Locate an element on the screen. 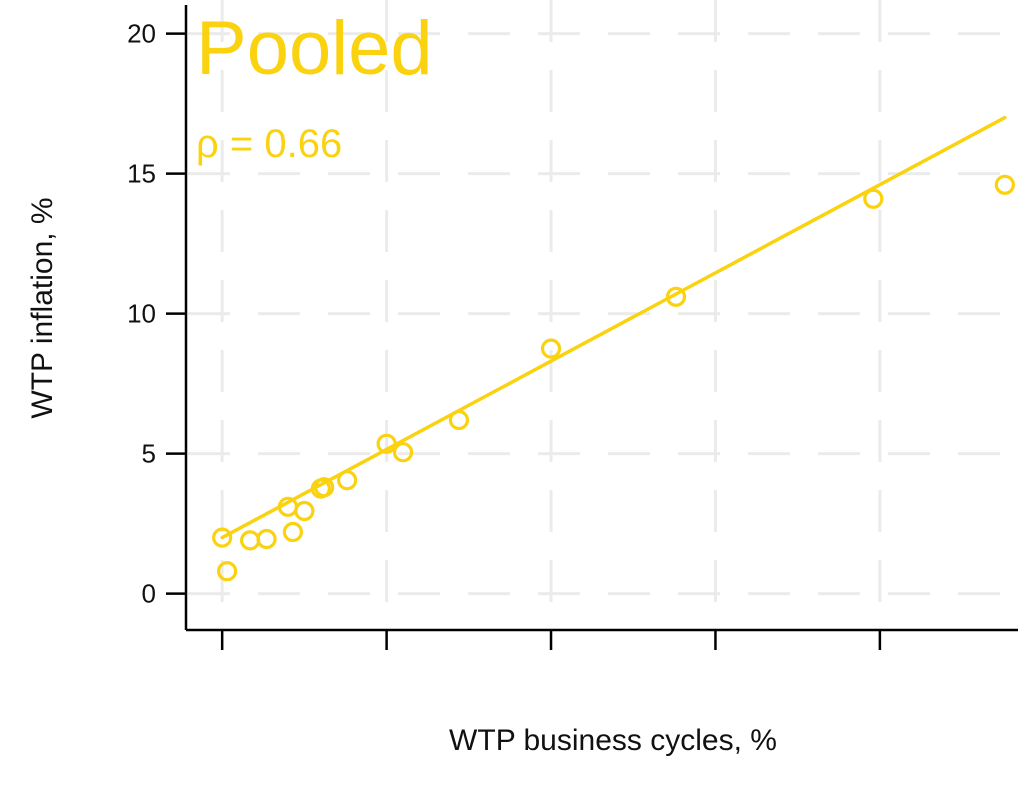 The image size is (1024, 785). y-tick-label-15: 15 is located at coordinates (141, 174).